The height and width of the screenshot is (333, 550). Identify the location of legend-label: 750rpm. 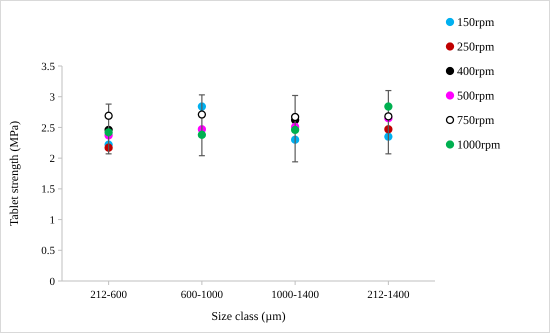
(476, 120).